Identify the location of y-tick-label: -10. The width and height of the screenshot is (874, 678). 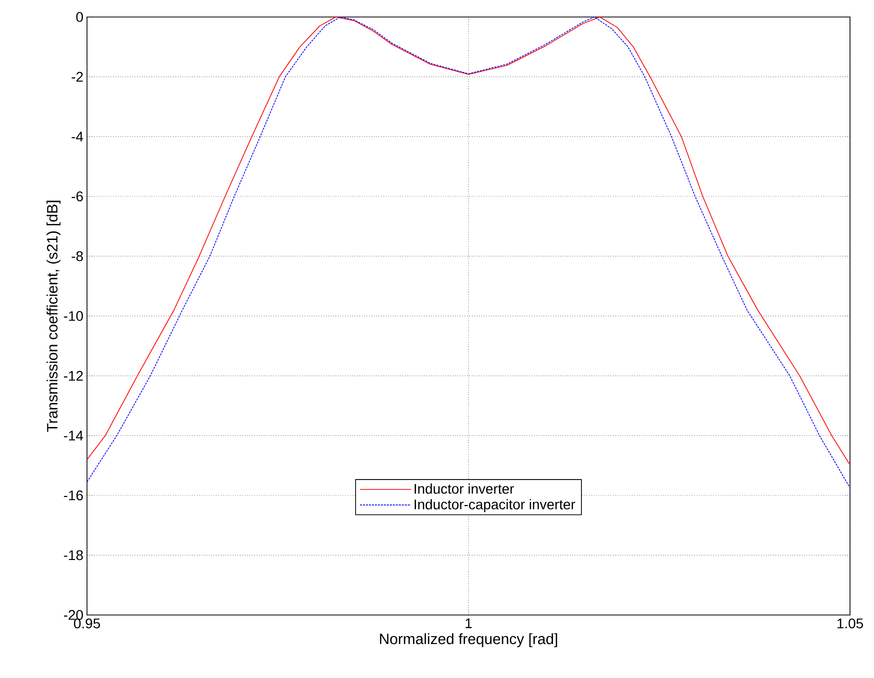
(73, 316).